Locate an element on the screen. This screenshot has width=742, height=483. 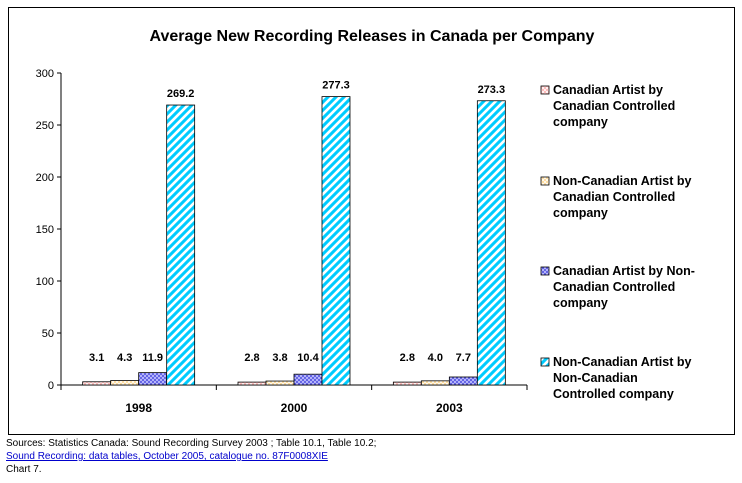
data-label: 3.1 is located at coordinates (96, 358).